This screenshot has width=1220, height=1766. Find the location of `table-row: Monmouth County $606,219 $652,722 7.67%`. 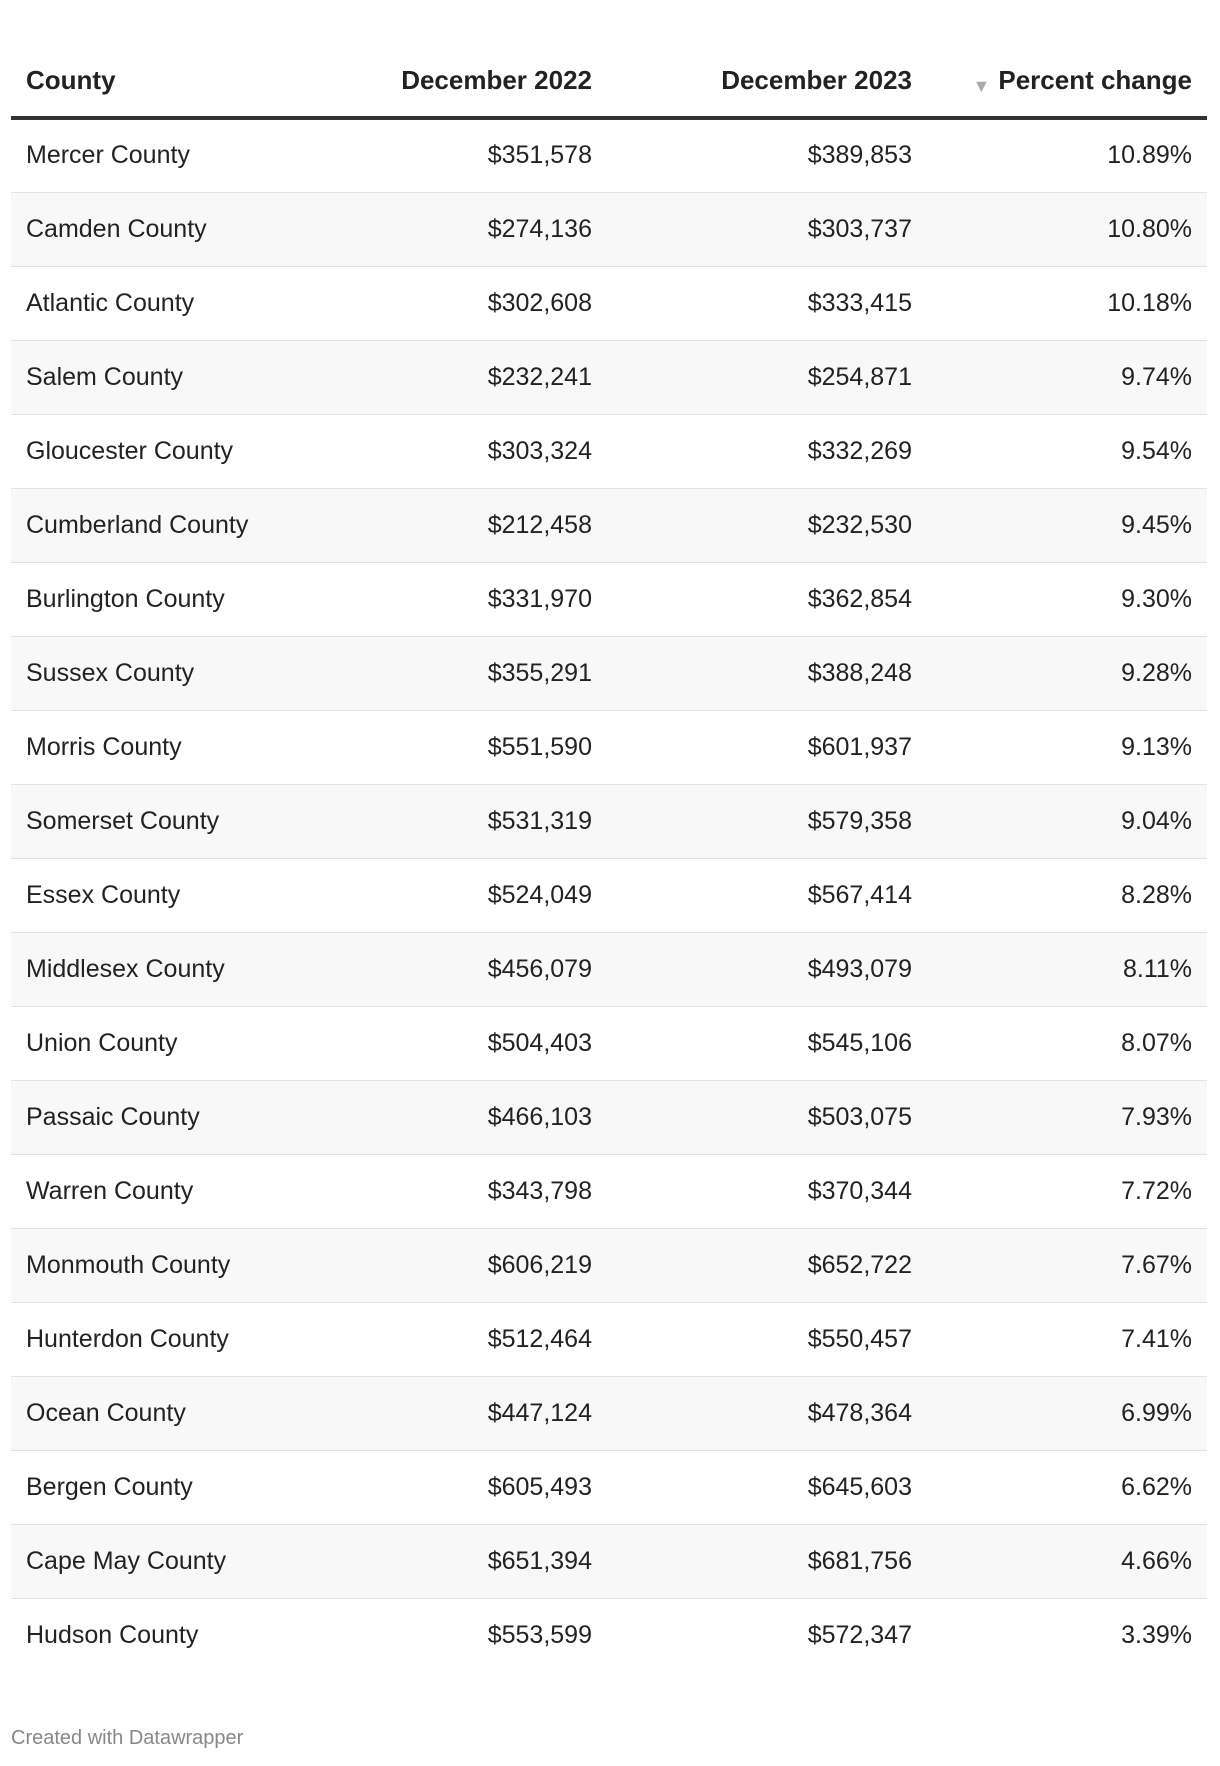

table-row: Monmouth County $606,219 $652,722 7.67% is located at coordinates (609, 1265).